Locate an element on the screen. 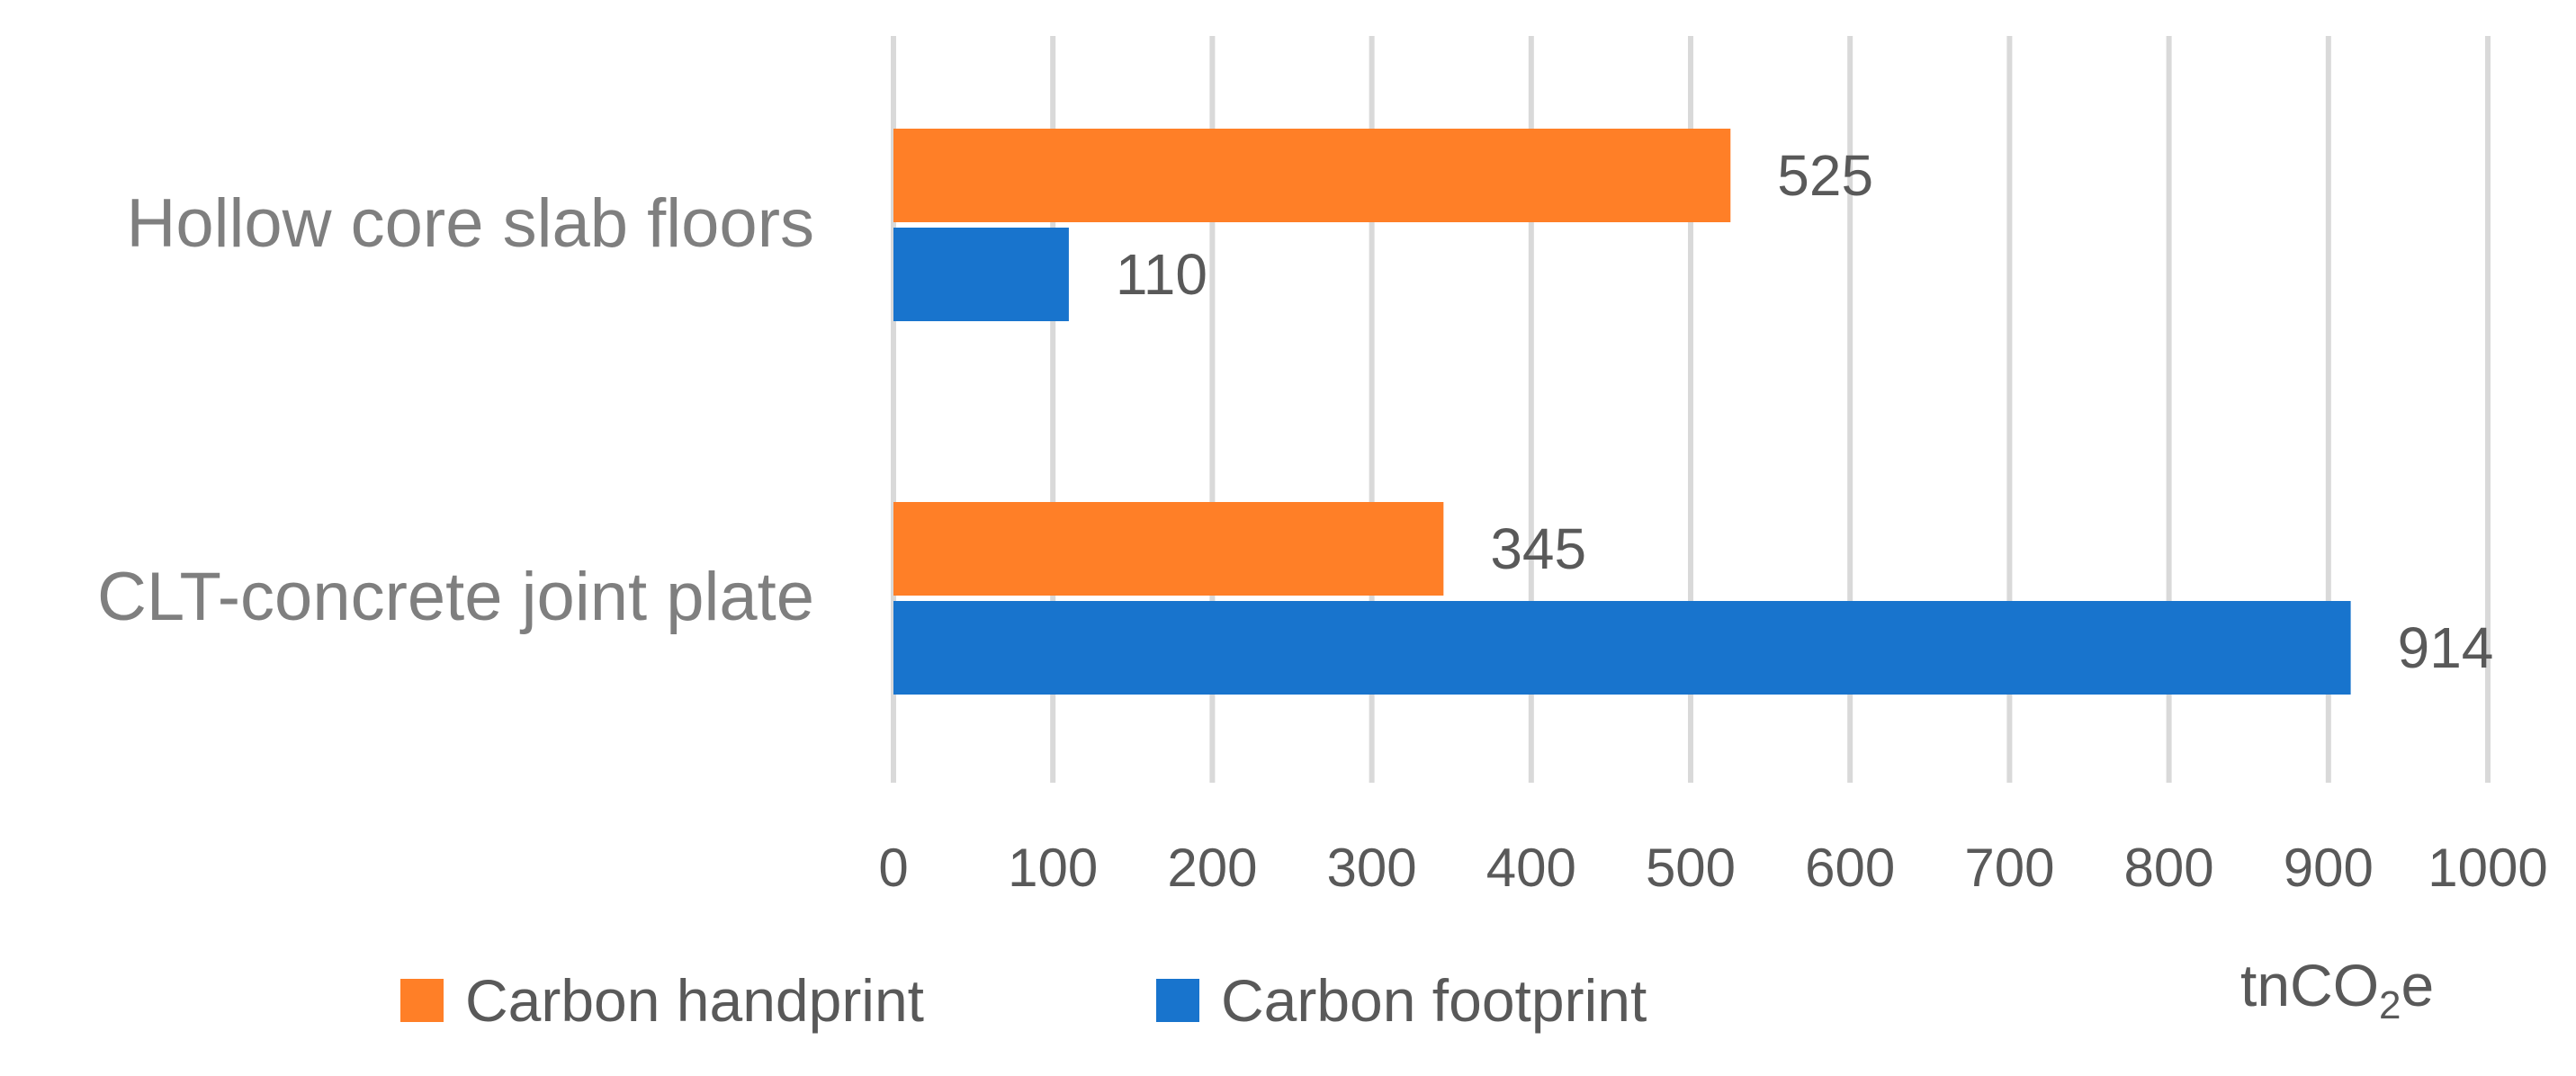  x-tick-label: 600 is located at coordinates (1850, 868).